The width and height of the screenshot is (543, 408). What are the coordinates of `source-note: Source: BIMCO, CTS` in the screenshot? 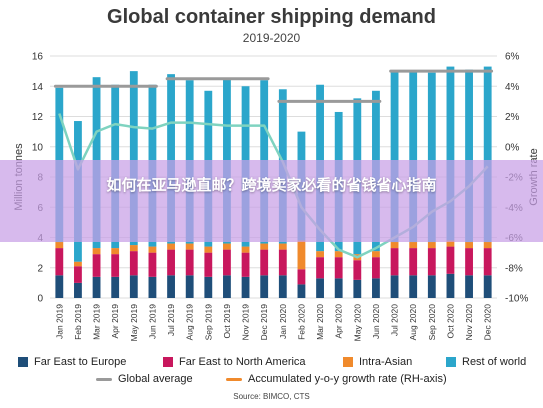 It's located at (271, 396).